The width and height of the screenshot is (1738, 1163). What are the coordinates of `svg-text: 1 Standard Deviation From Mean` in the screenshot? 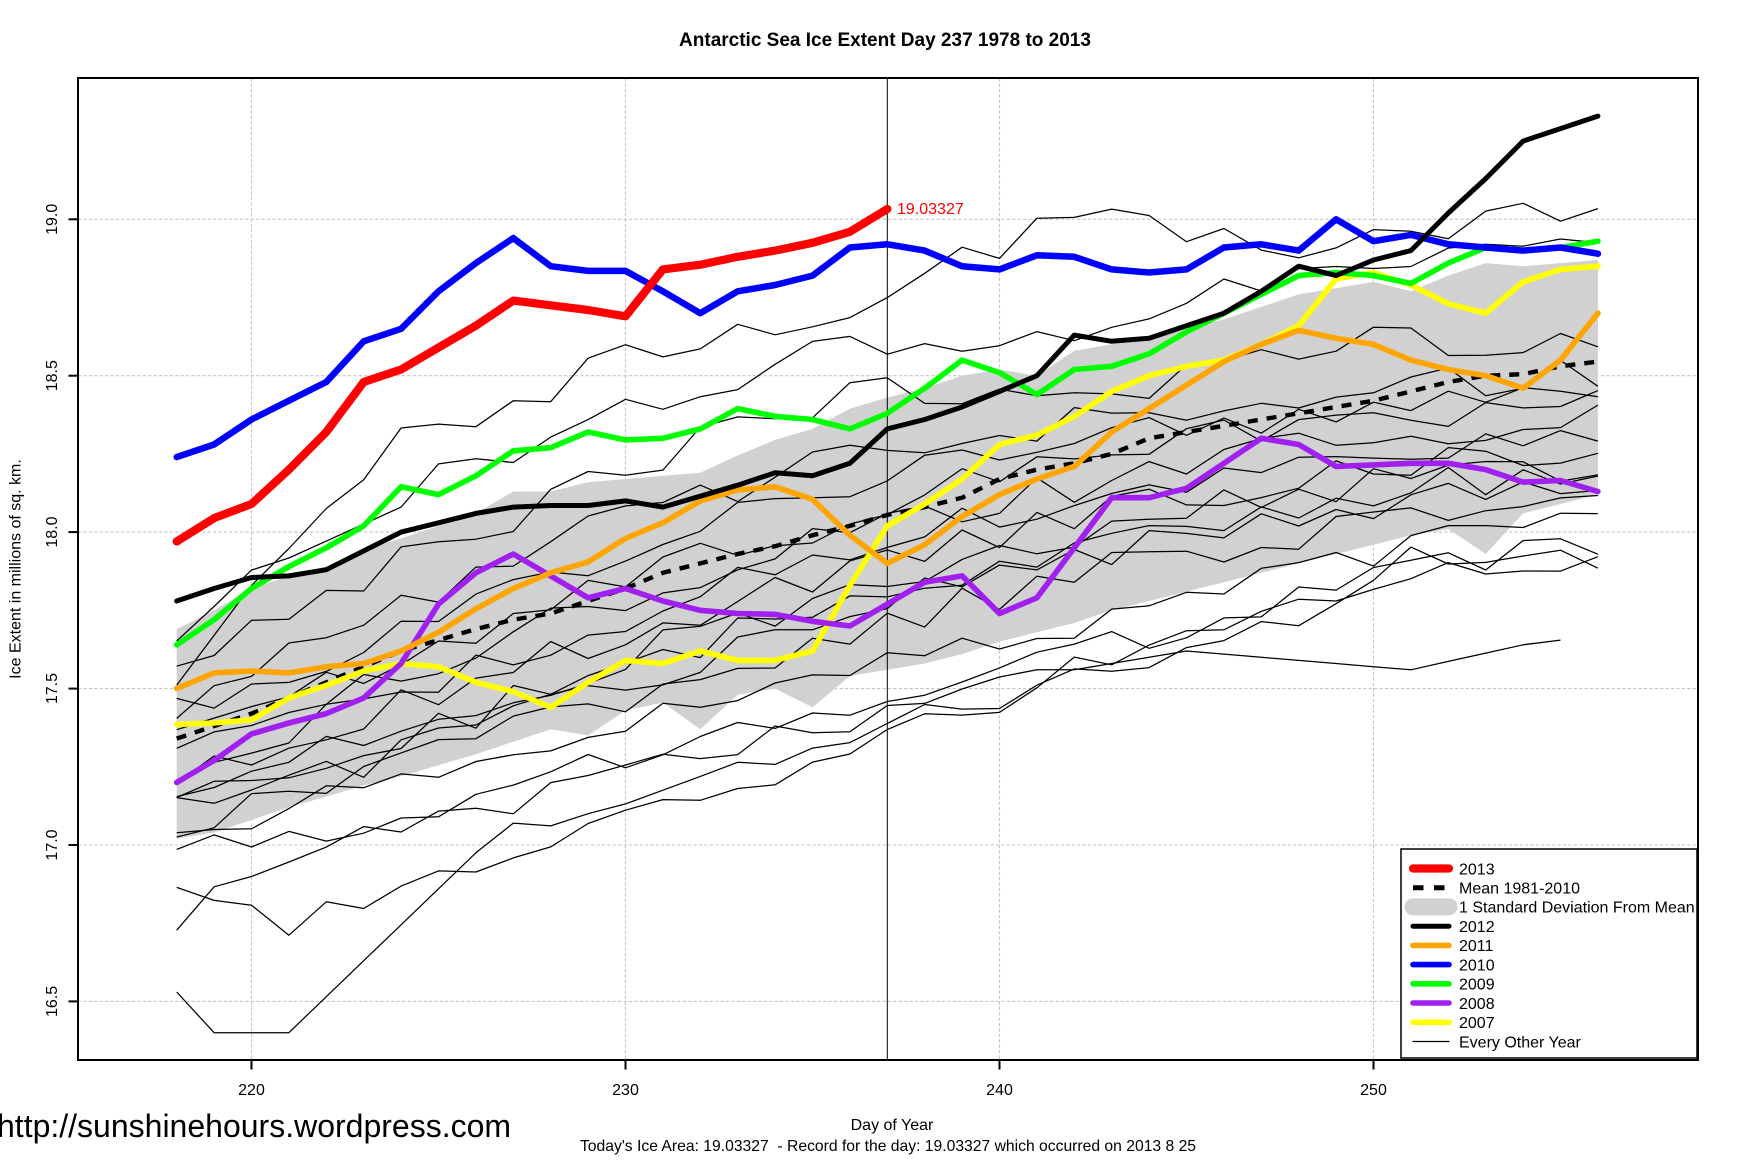 It's located at (1577, 908).